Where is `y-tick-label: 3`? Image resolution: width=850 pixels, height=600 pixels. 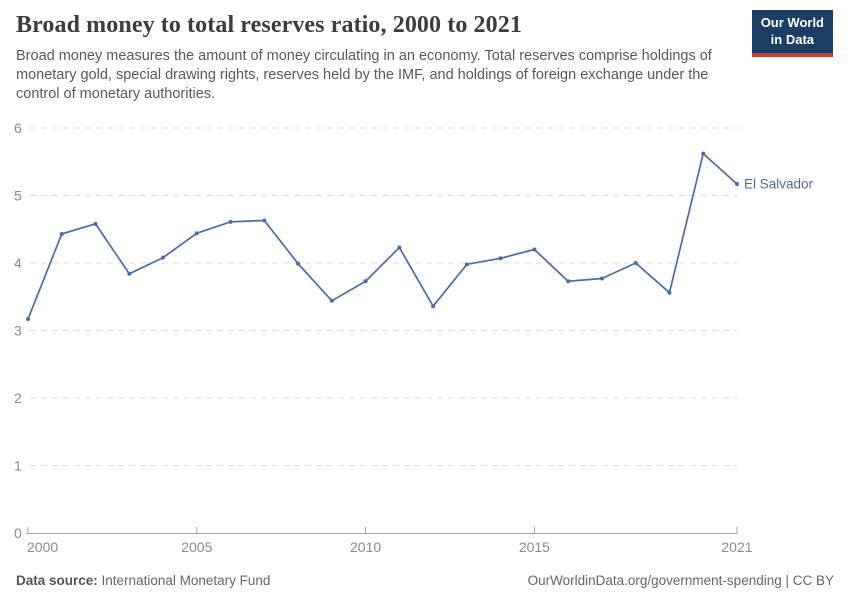
y-tick-label: 3 is located at coordinates (18, 331).